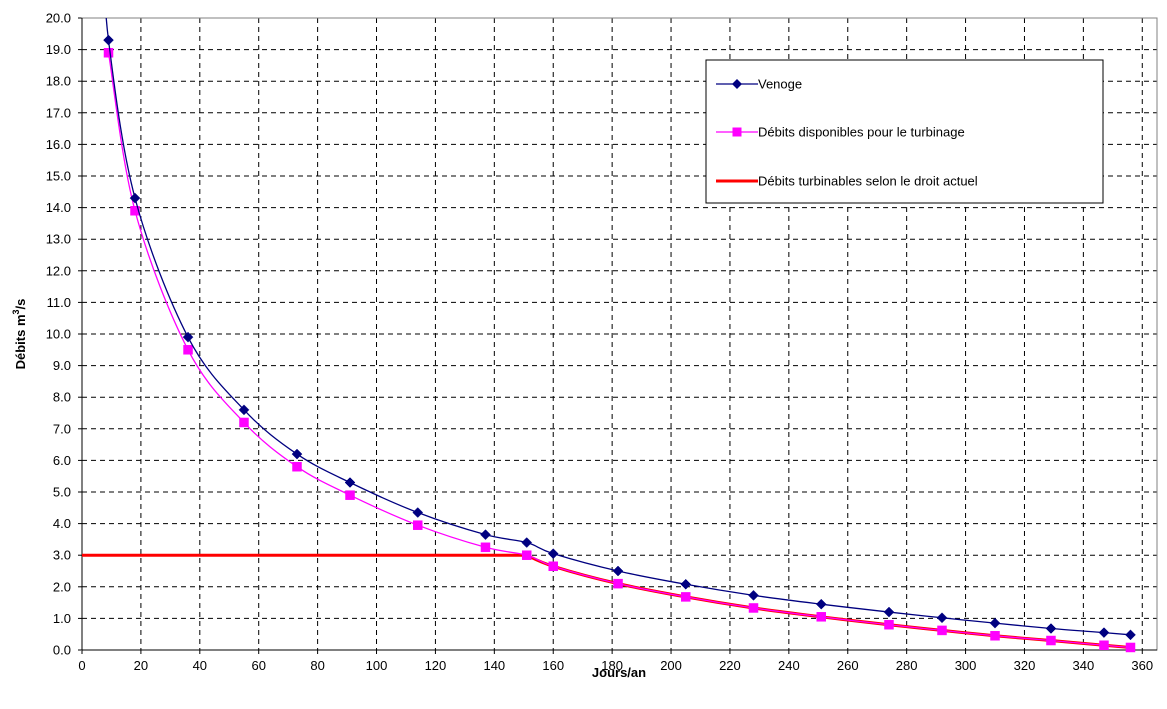  I want to click on y-tick-label: 0.0, so click(62, 650).